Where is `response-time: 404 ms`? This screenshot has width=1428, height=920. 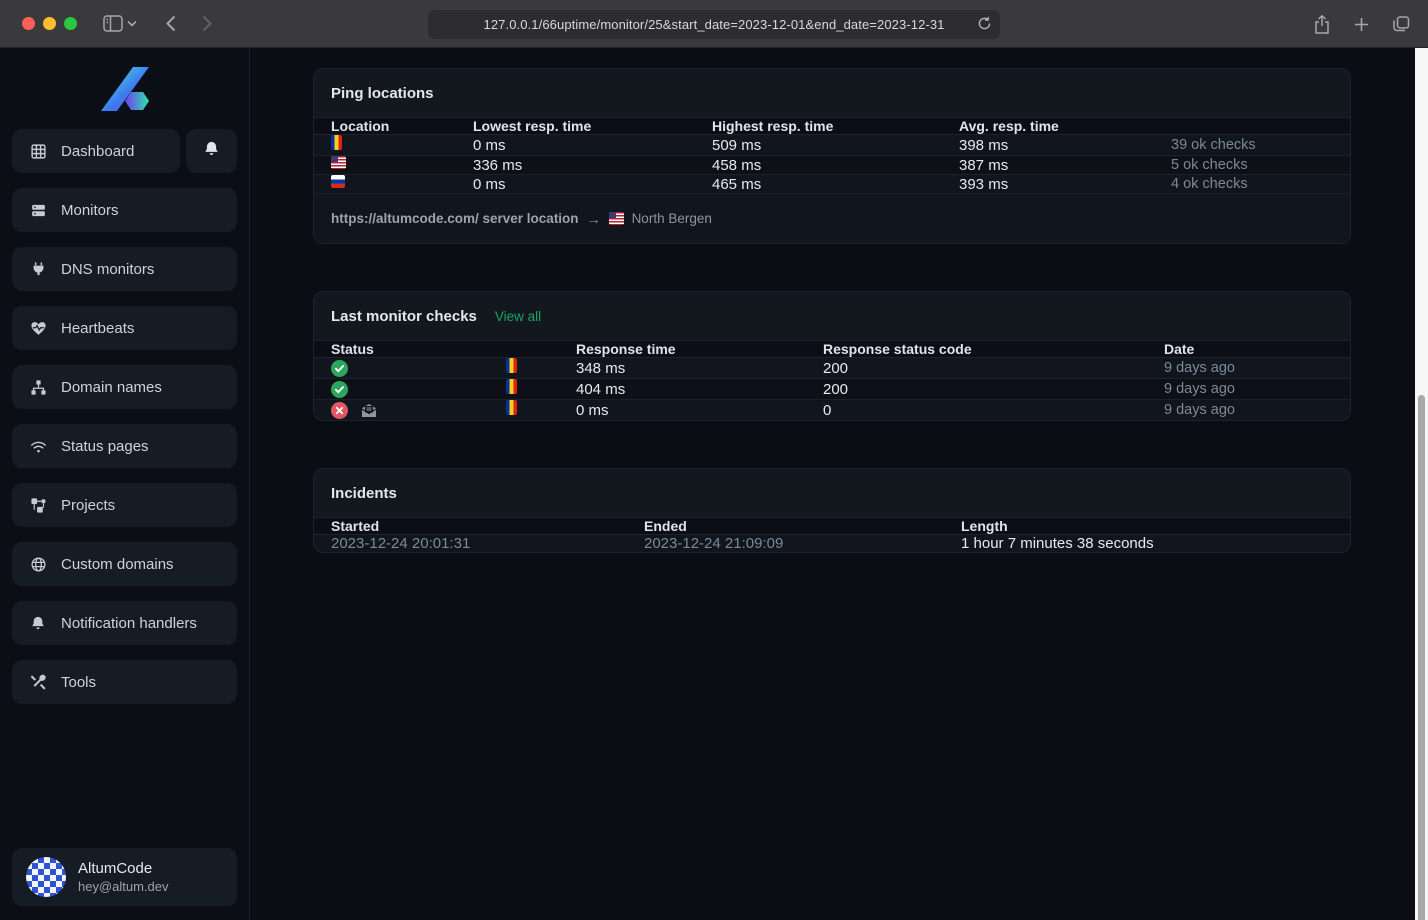
response-time: 404 ms is located at coordinates (601, 389).